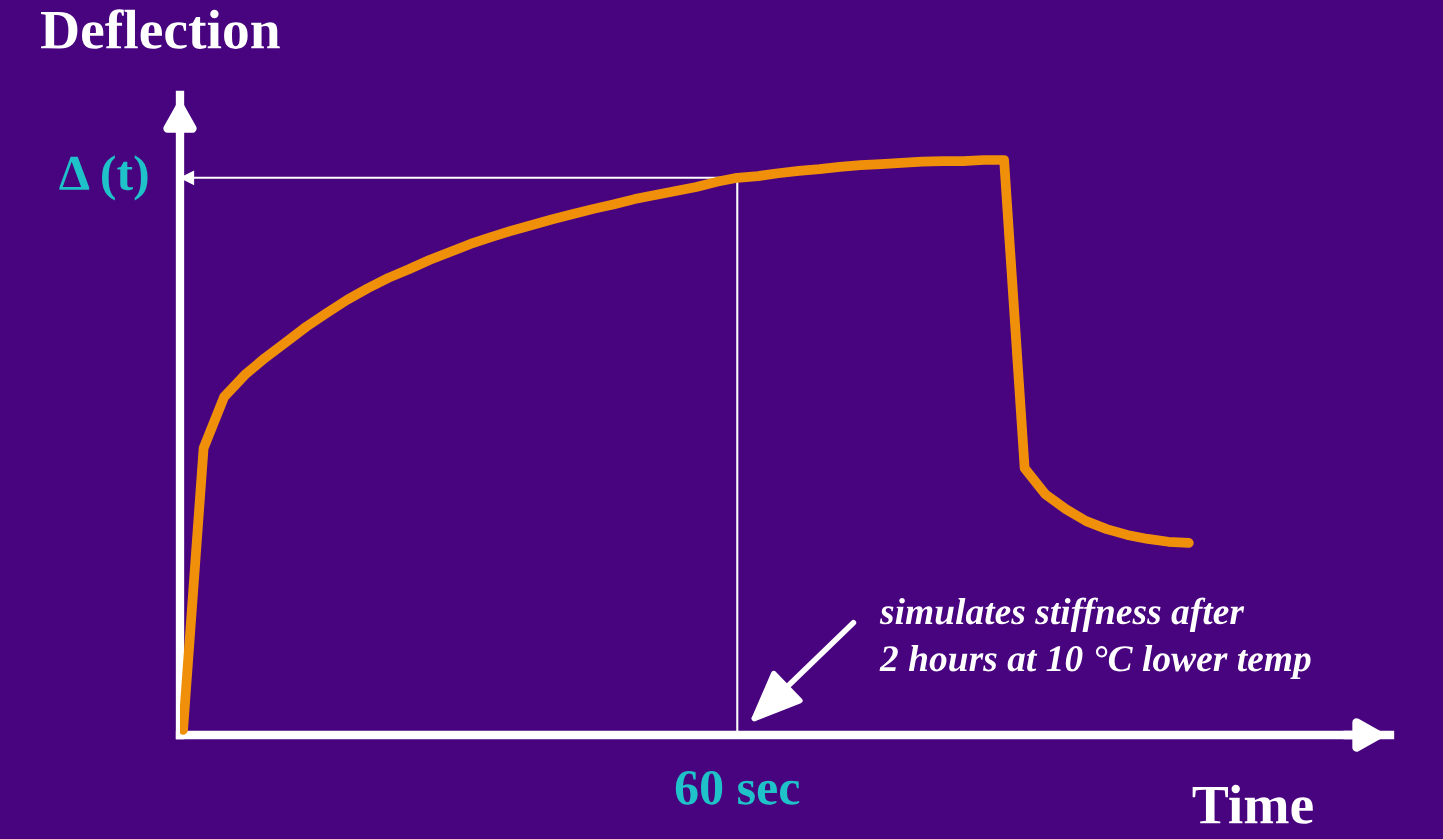 This screenshot has height=839, width=1443. I want to click on y-axis-title: Deflection, so click(160, 29).